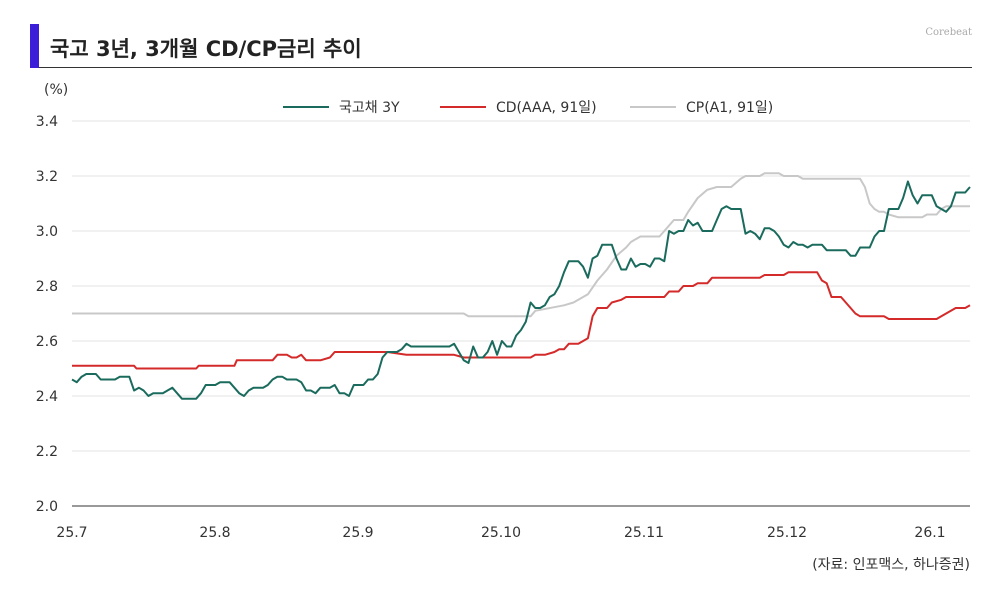  What do you see at coordinates (787, 533) in the screenshot?
I see `x-tick-label: 25.12` at bounding box center [787, 533].